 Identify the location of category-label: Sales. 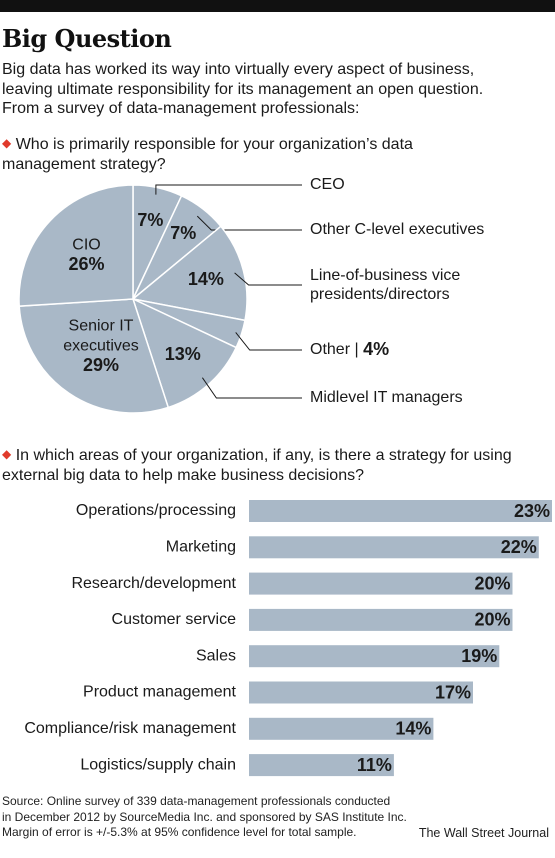
(216, 655).